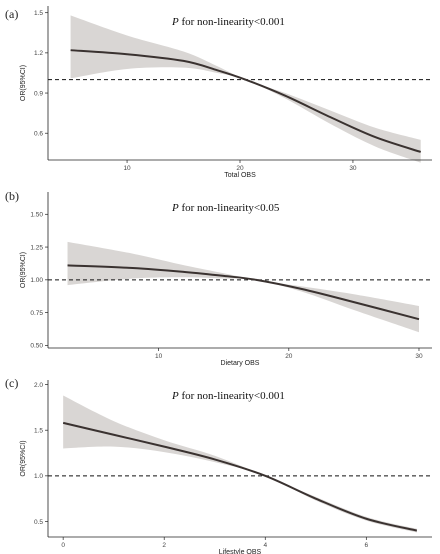 Image resolution: width=440 pixels, height=554 pixels. Describe the element at coordinates (38, 476) in the screenshot. I see `y-tick-label: 1.0` at that location.